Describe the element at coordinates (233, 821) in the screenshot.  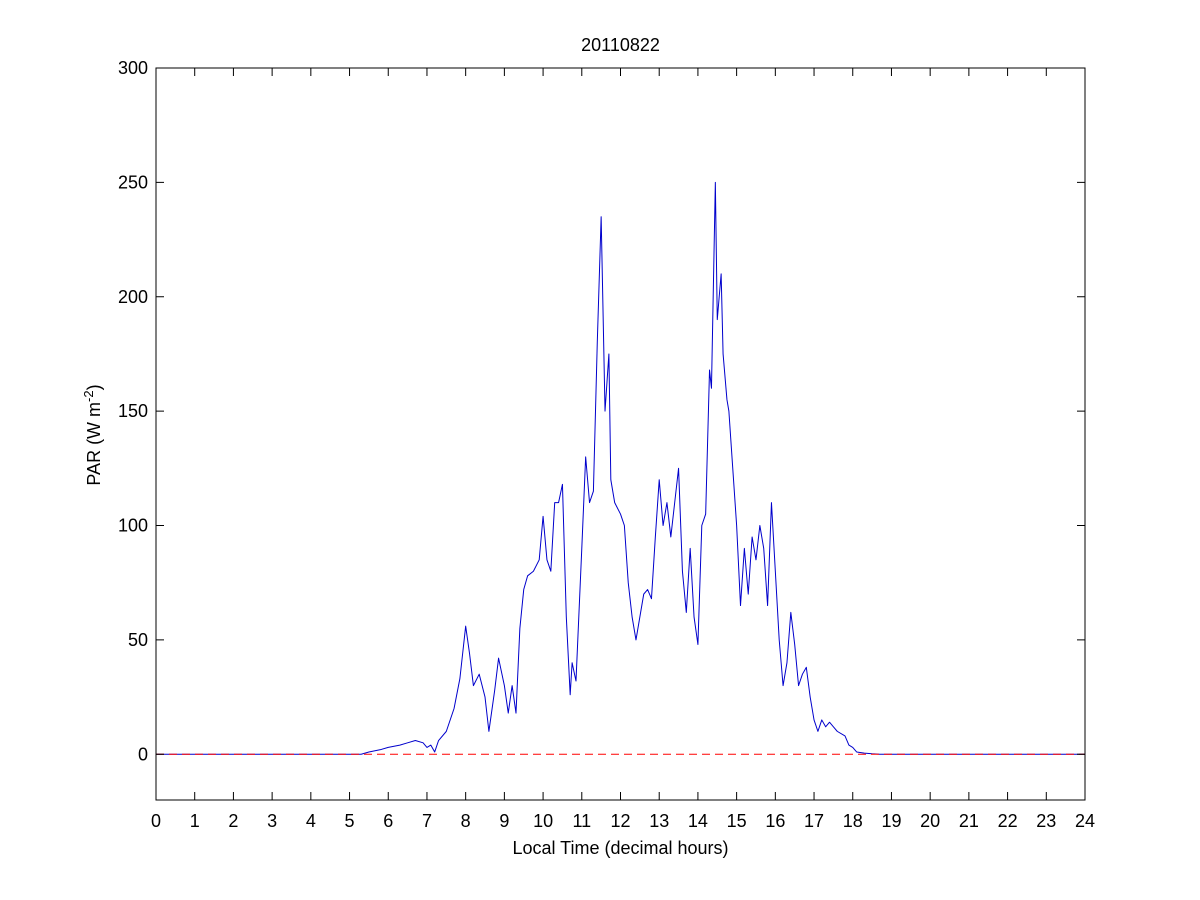
I see `x-tick-label: 2` at that location.